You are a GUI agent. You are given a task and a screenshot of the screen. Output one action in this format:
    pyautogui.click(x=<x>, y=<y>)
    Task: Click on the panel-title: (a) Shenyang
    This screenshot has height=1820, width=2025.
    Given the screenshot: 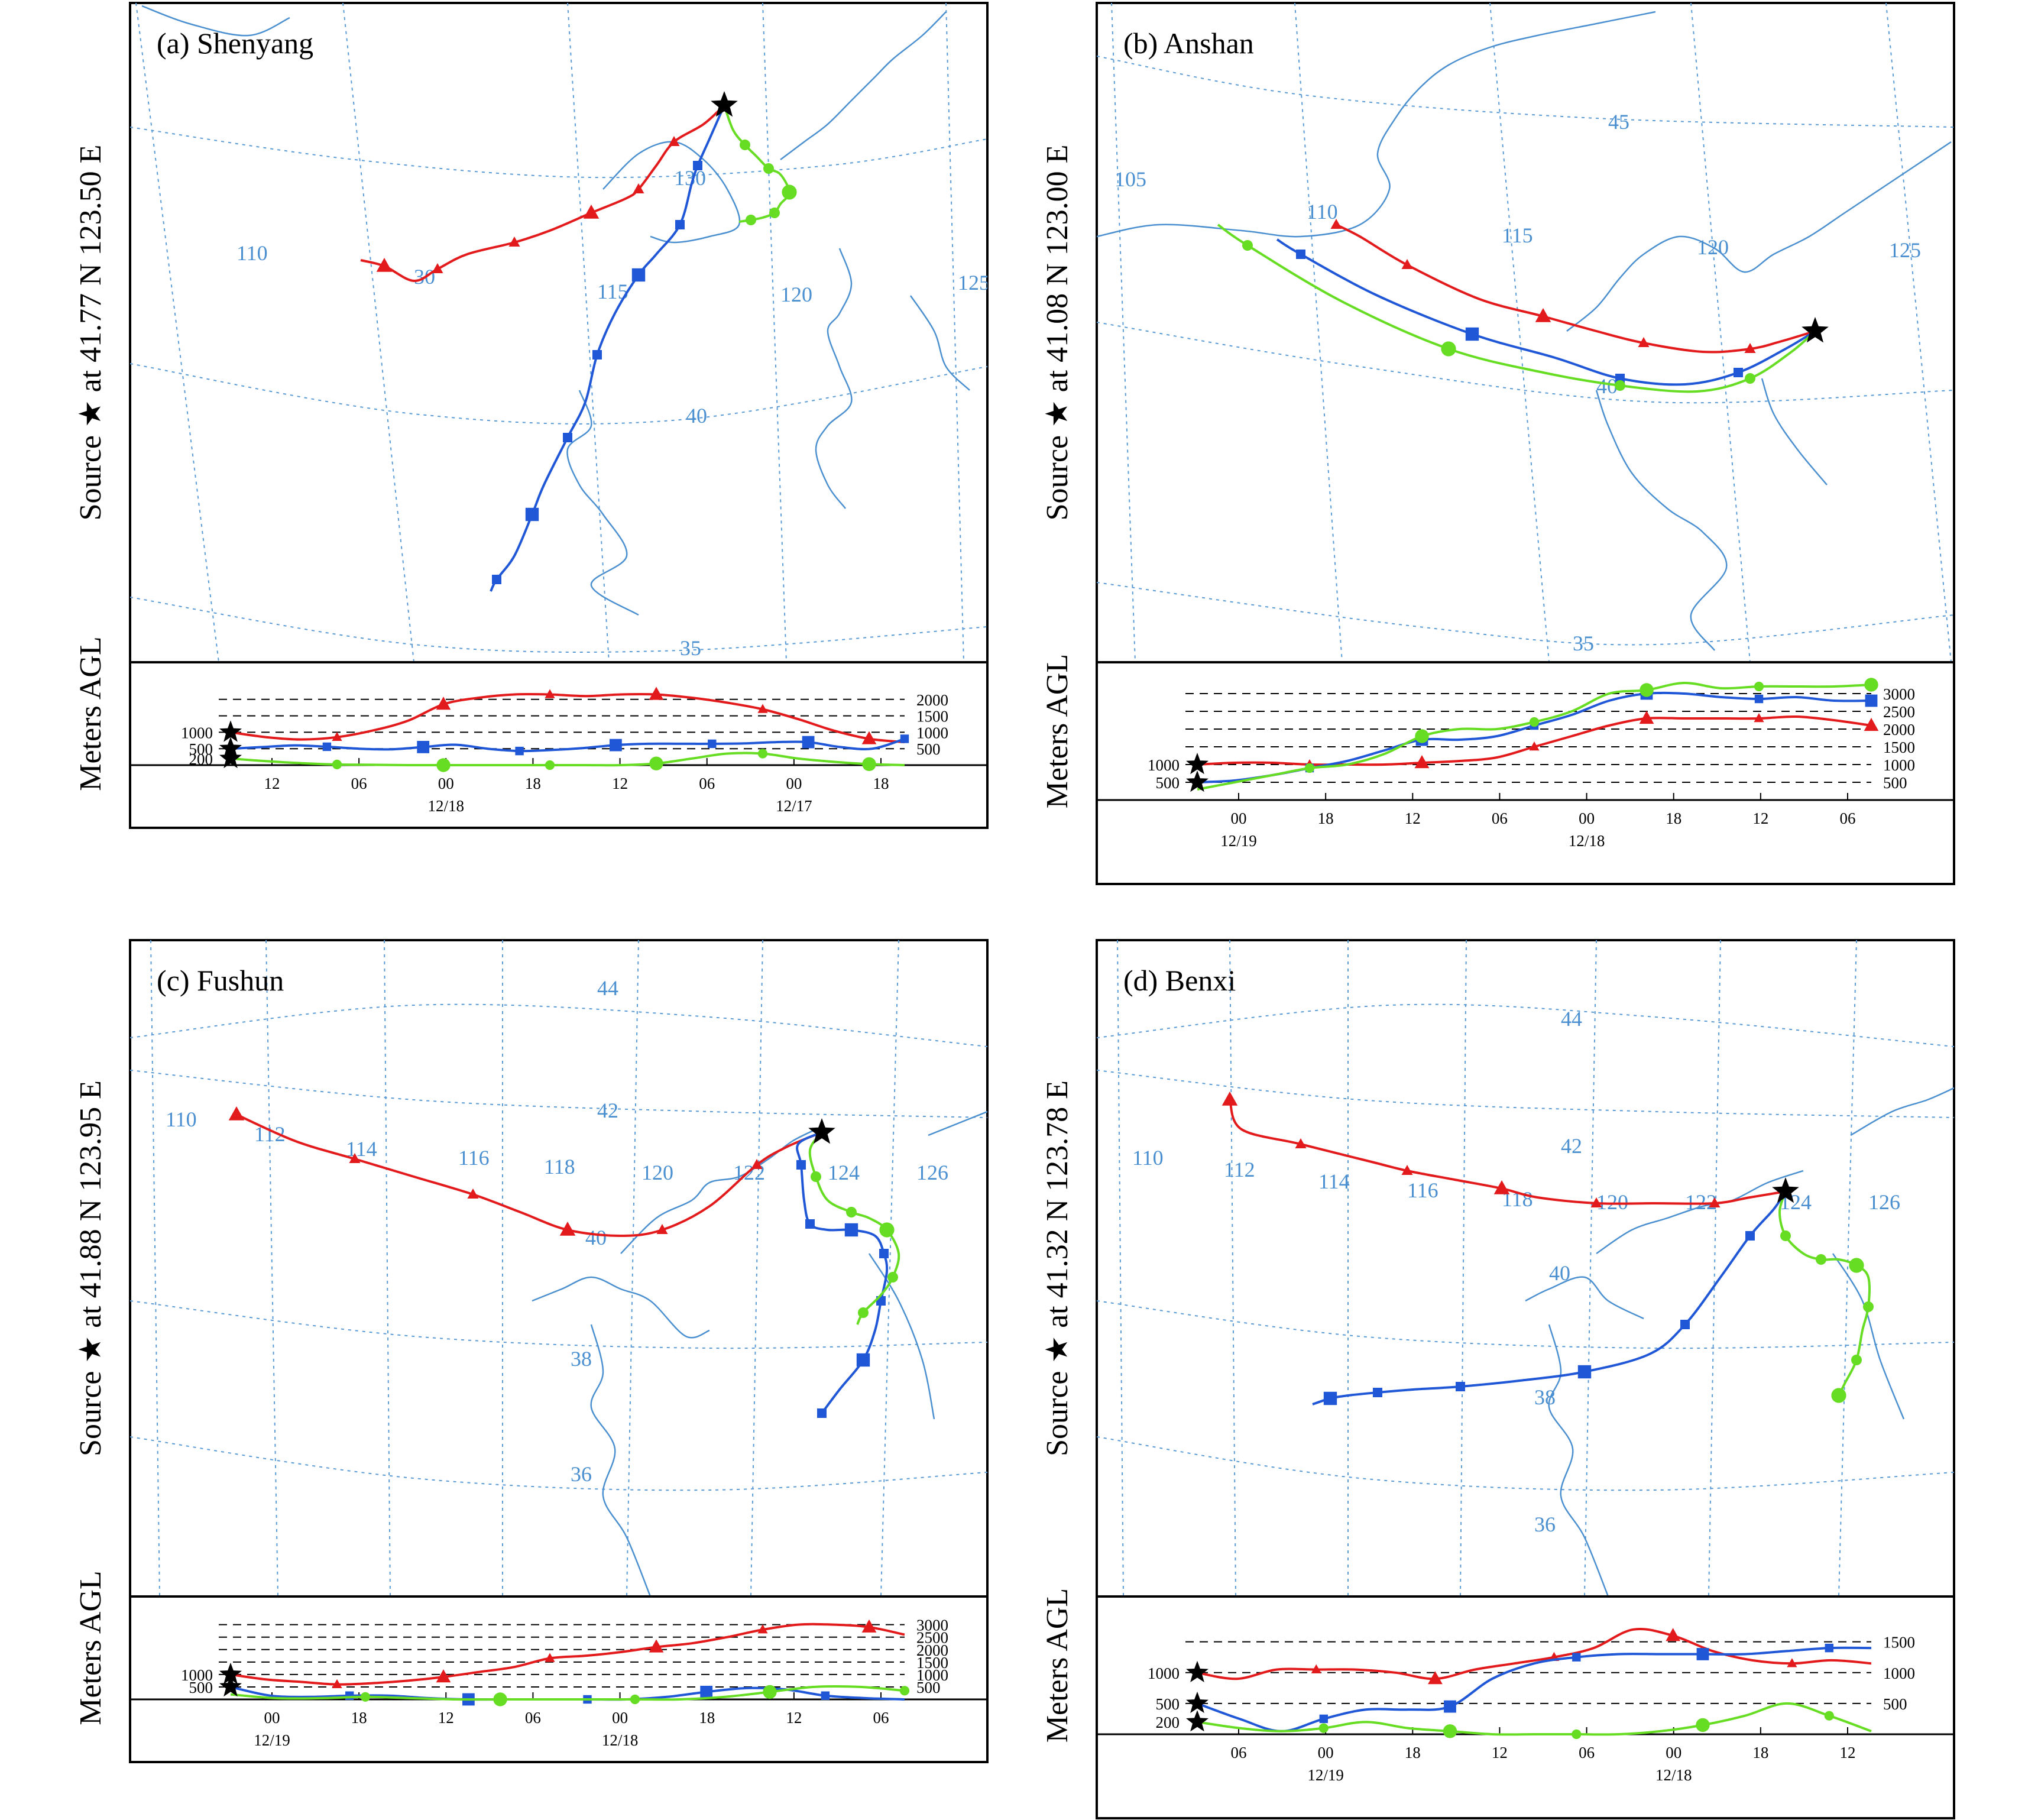 What is the action you would take?
    pyautogui.click(x=235, y=43)
    